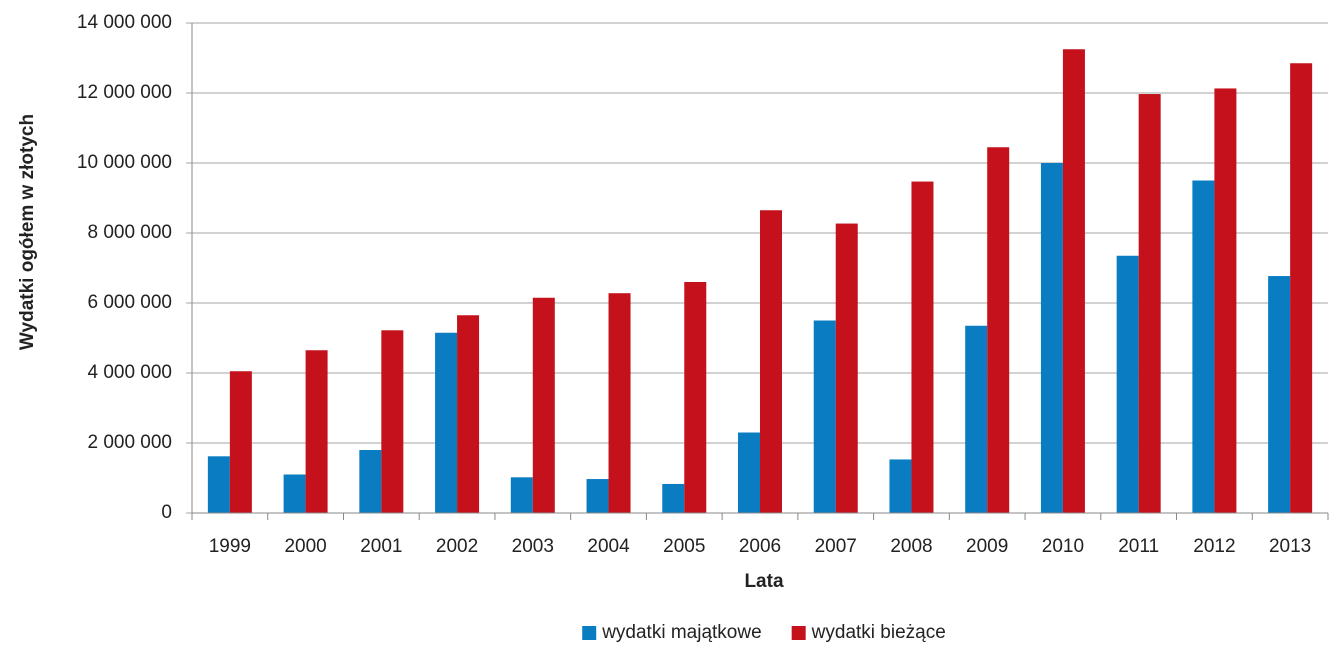  Describe the element at coordinates (1214, 546) in the screenshot. I see `x-tick-label: 2012` at that location.